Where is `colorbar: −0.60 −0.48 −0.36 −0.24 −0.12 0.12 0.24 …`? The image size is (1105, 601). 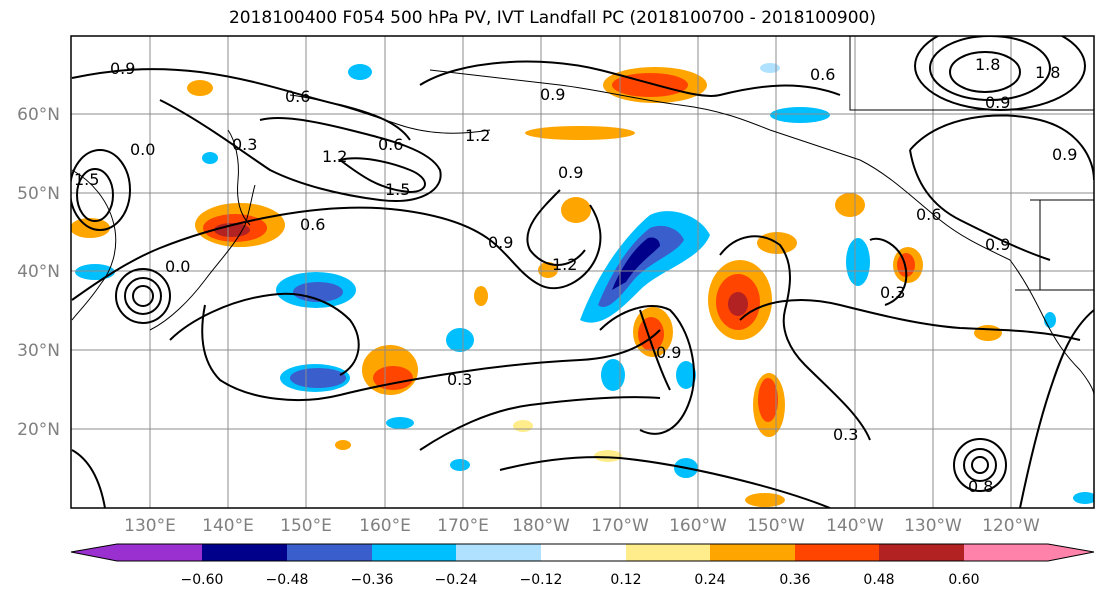 colorbar: −0.60 −0.48 −0.36 −0.24 −0.12 0.12 0.24 … is located at coordinates (582, 565).